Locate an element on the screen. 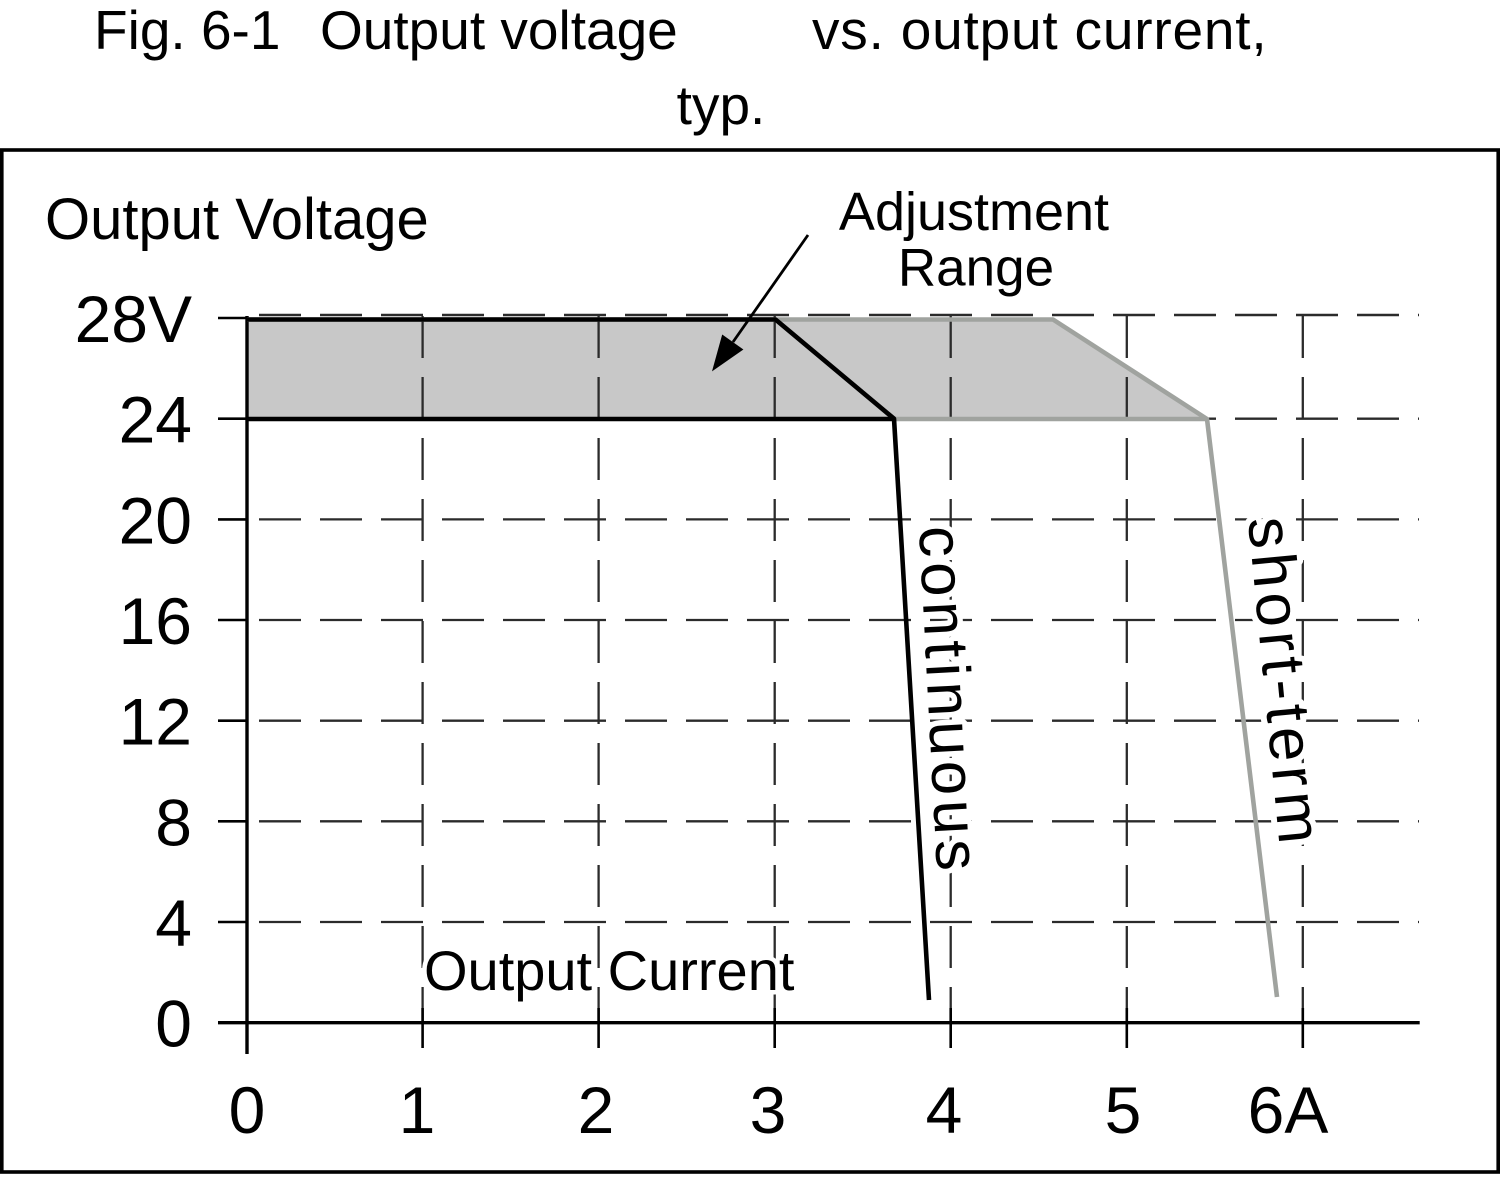 This screenshot has height=1178, width=1500. svg-text: 5 is located at coordinates (1123, 1110).